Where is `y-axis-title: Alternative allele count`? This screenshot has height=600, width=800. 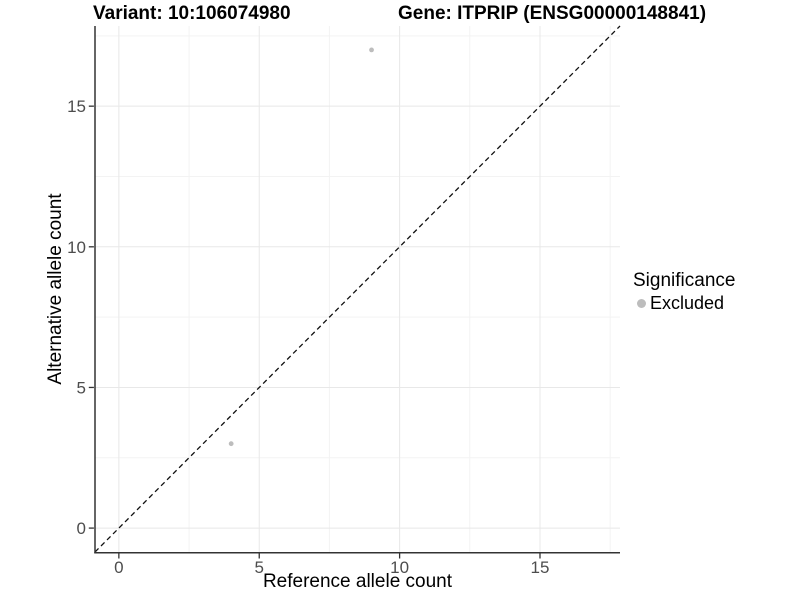 y-axis-title: Alternative allele count is located at coordinates (55, 289).